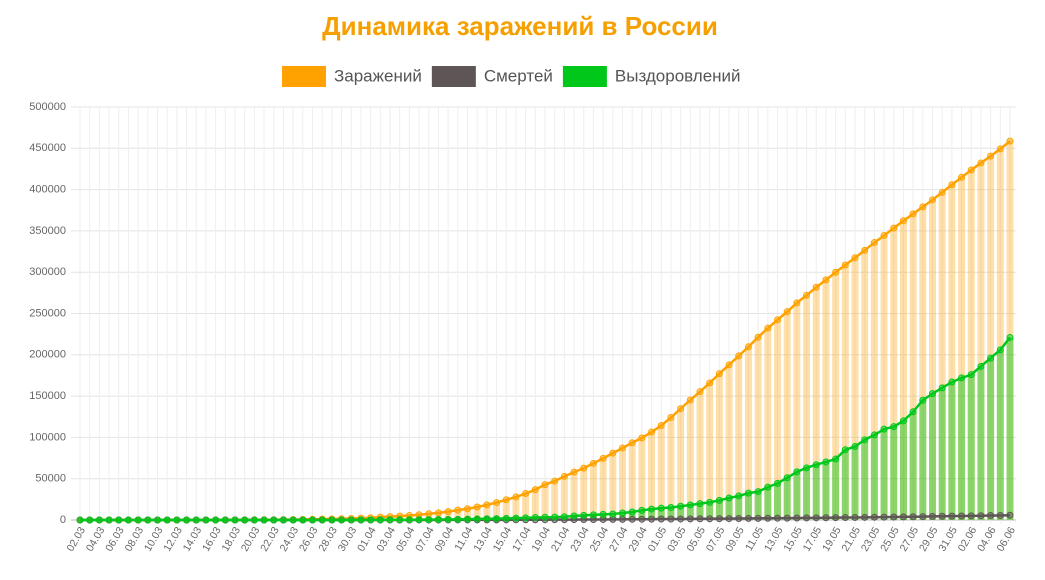 The image size is (1045, 580). I want to click on x-tick-label: 15.05, so click(793, 539).